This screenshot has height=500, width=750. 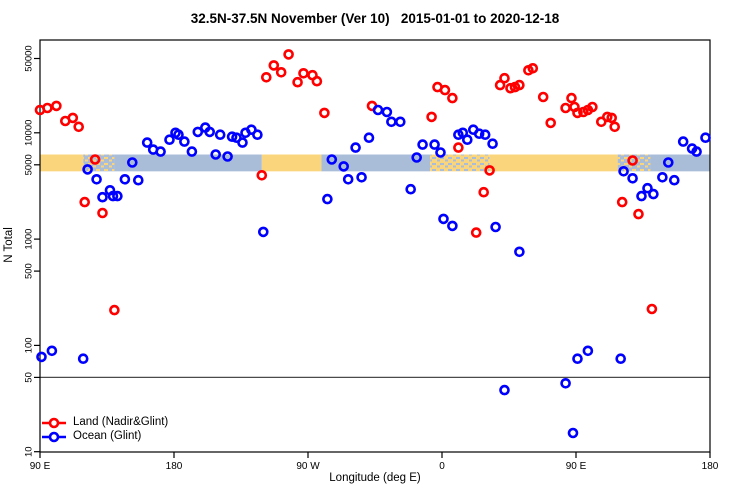 I want to click on svg-text: 10000, so click(x=29, y=133).